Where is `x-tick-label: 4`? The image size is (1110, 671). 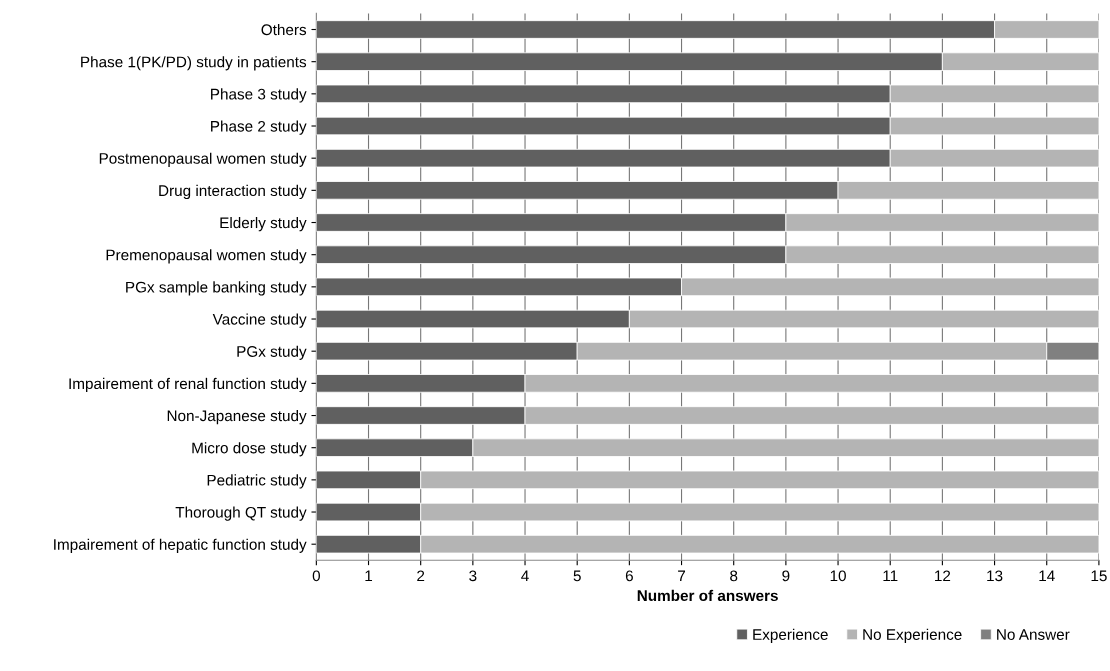
x-tick-label: 4 is located at coordinates (525, 576).